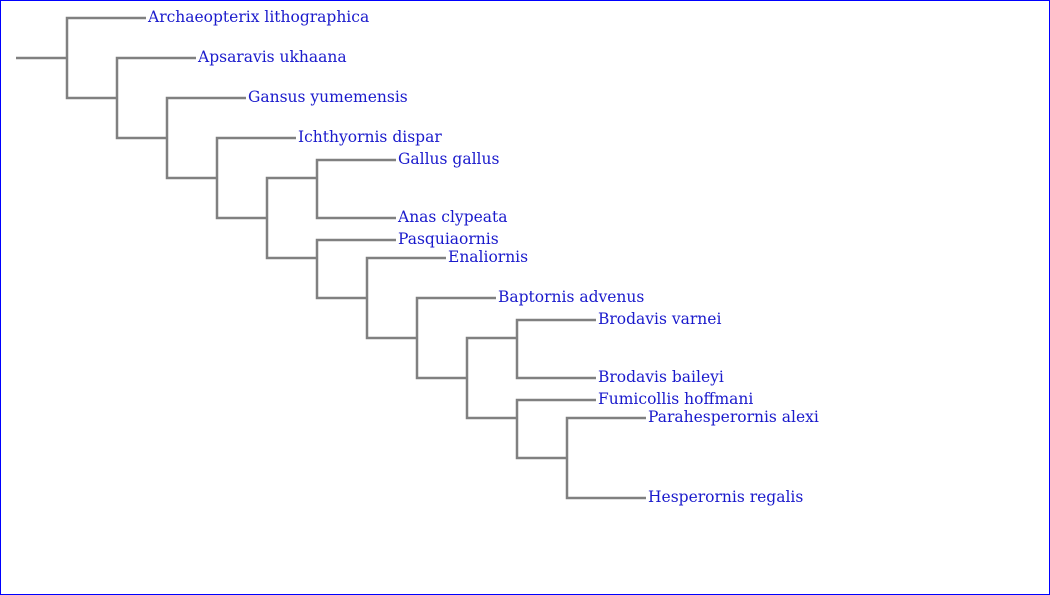 This screenshot has height=595, width=1050. Describe the element at coordinates (659, 319) in the screenshot. I see `taxon-label-brodavis-varnei: Brodavis varnei` at that location.